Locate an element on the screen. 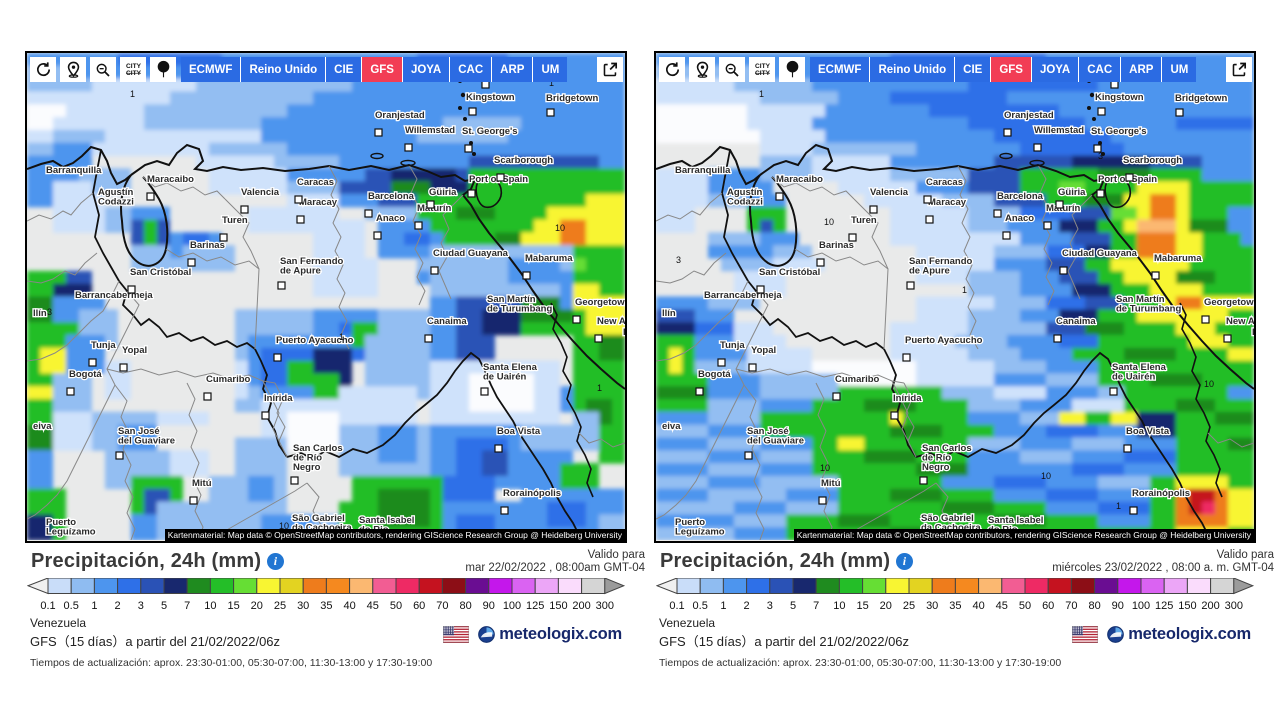 Image resolution: width=1280 pixels, height=720 pixels. svg-text: New Amsterdam is located at coordinates (1240, 321).